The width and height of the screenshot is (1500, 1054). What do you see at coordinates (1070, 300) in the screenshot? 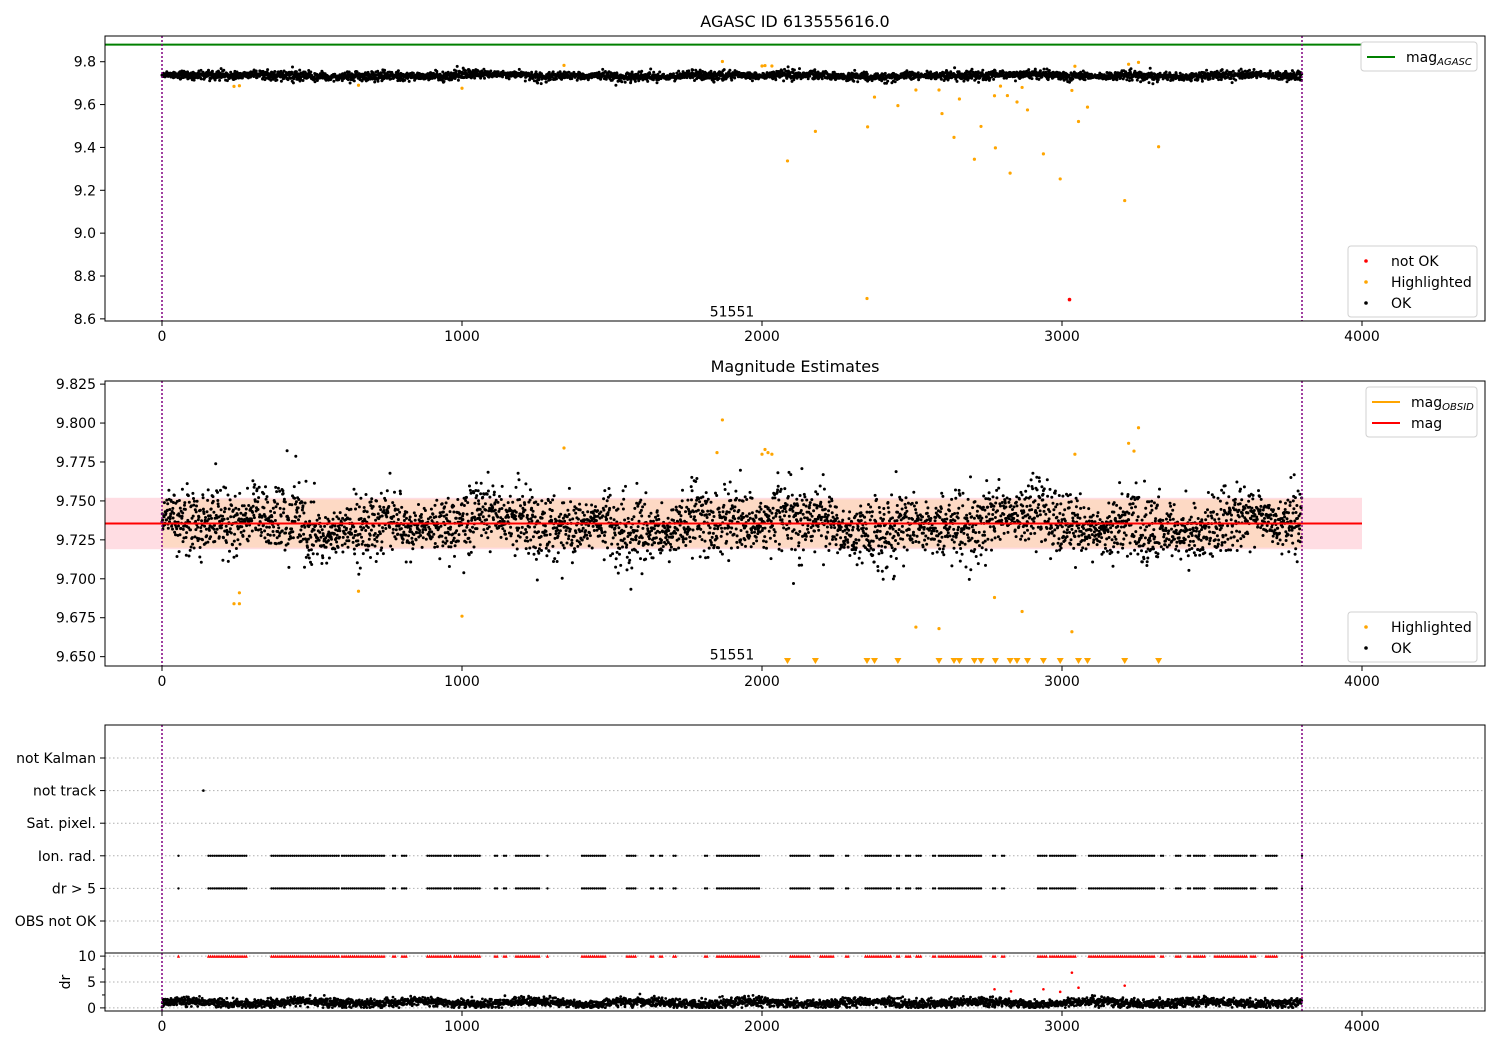
I see `not-ok-point` at bounding box center [1070, 300].